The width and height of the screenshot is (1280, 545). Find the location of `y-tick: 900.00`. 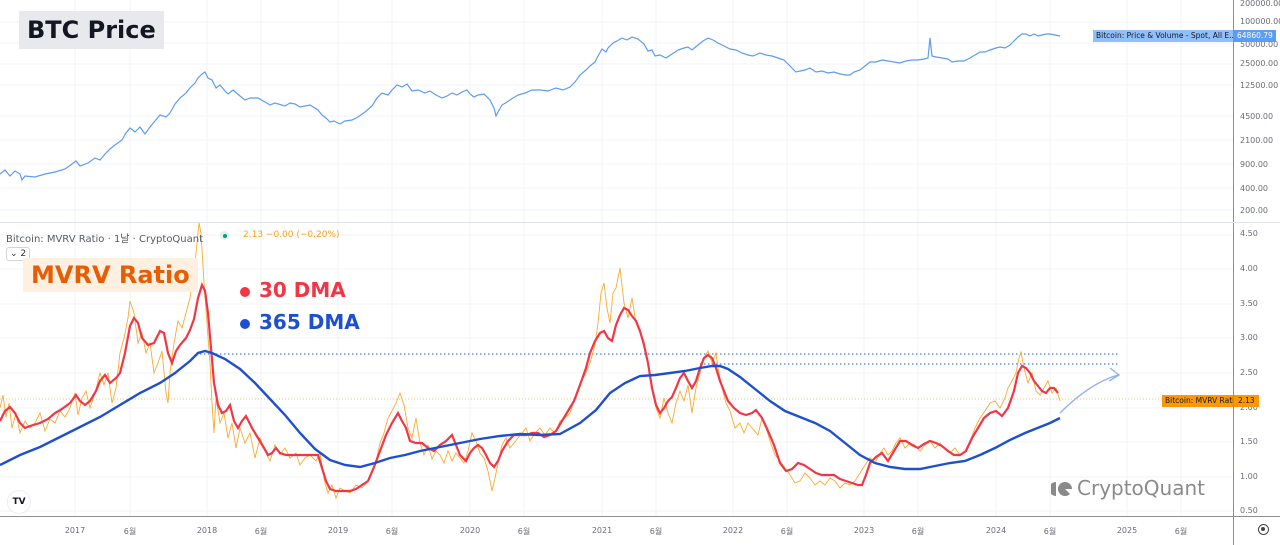

y-tick: 900.00 is located at coordinates (1254, 164).